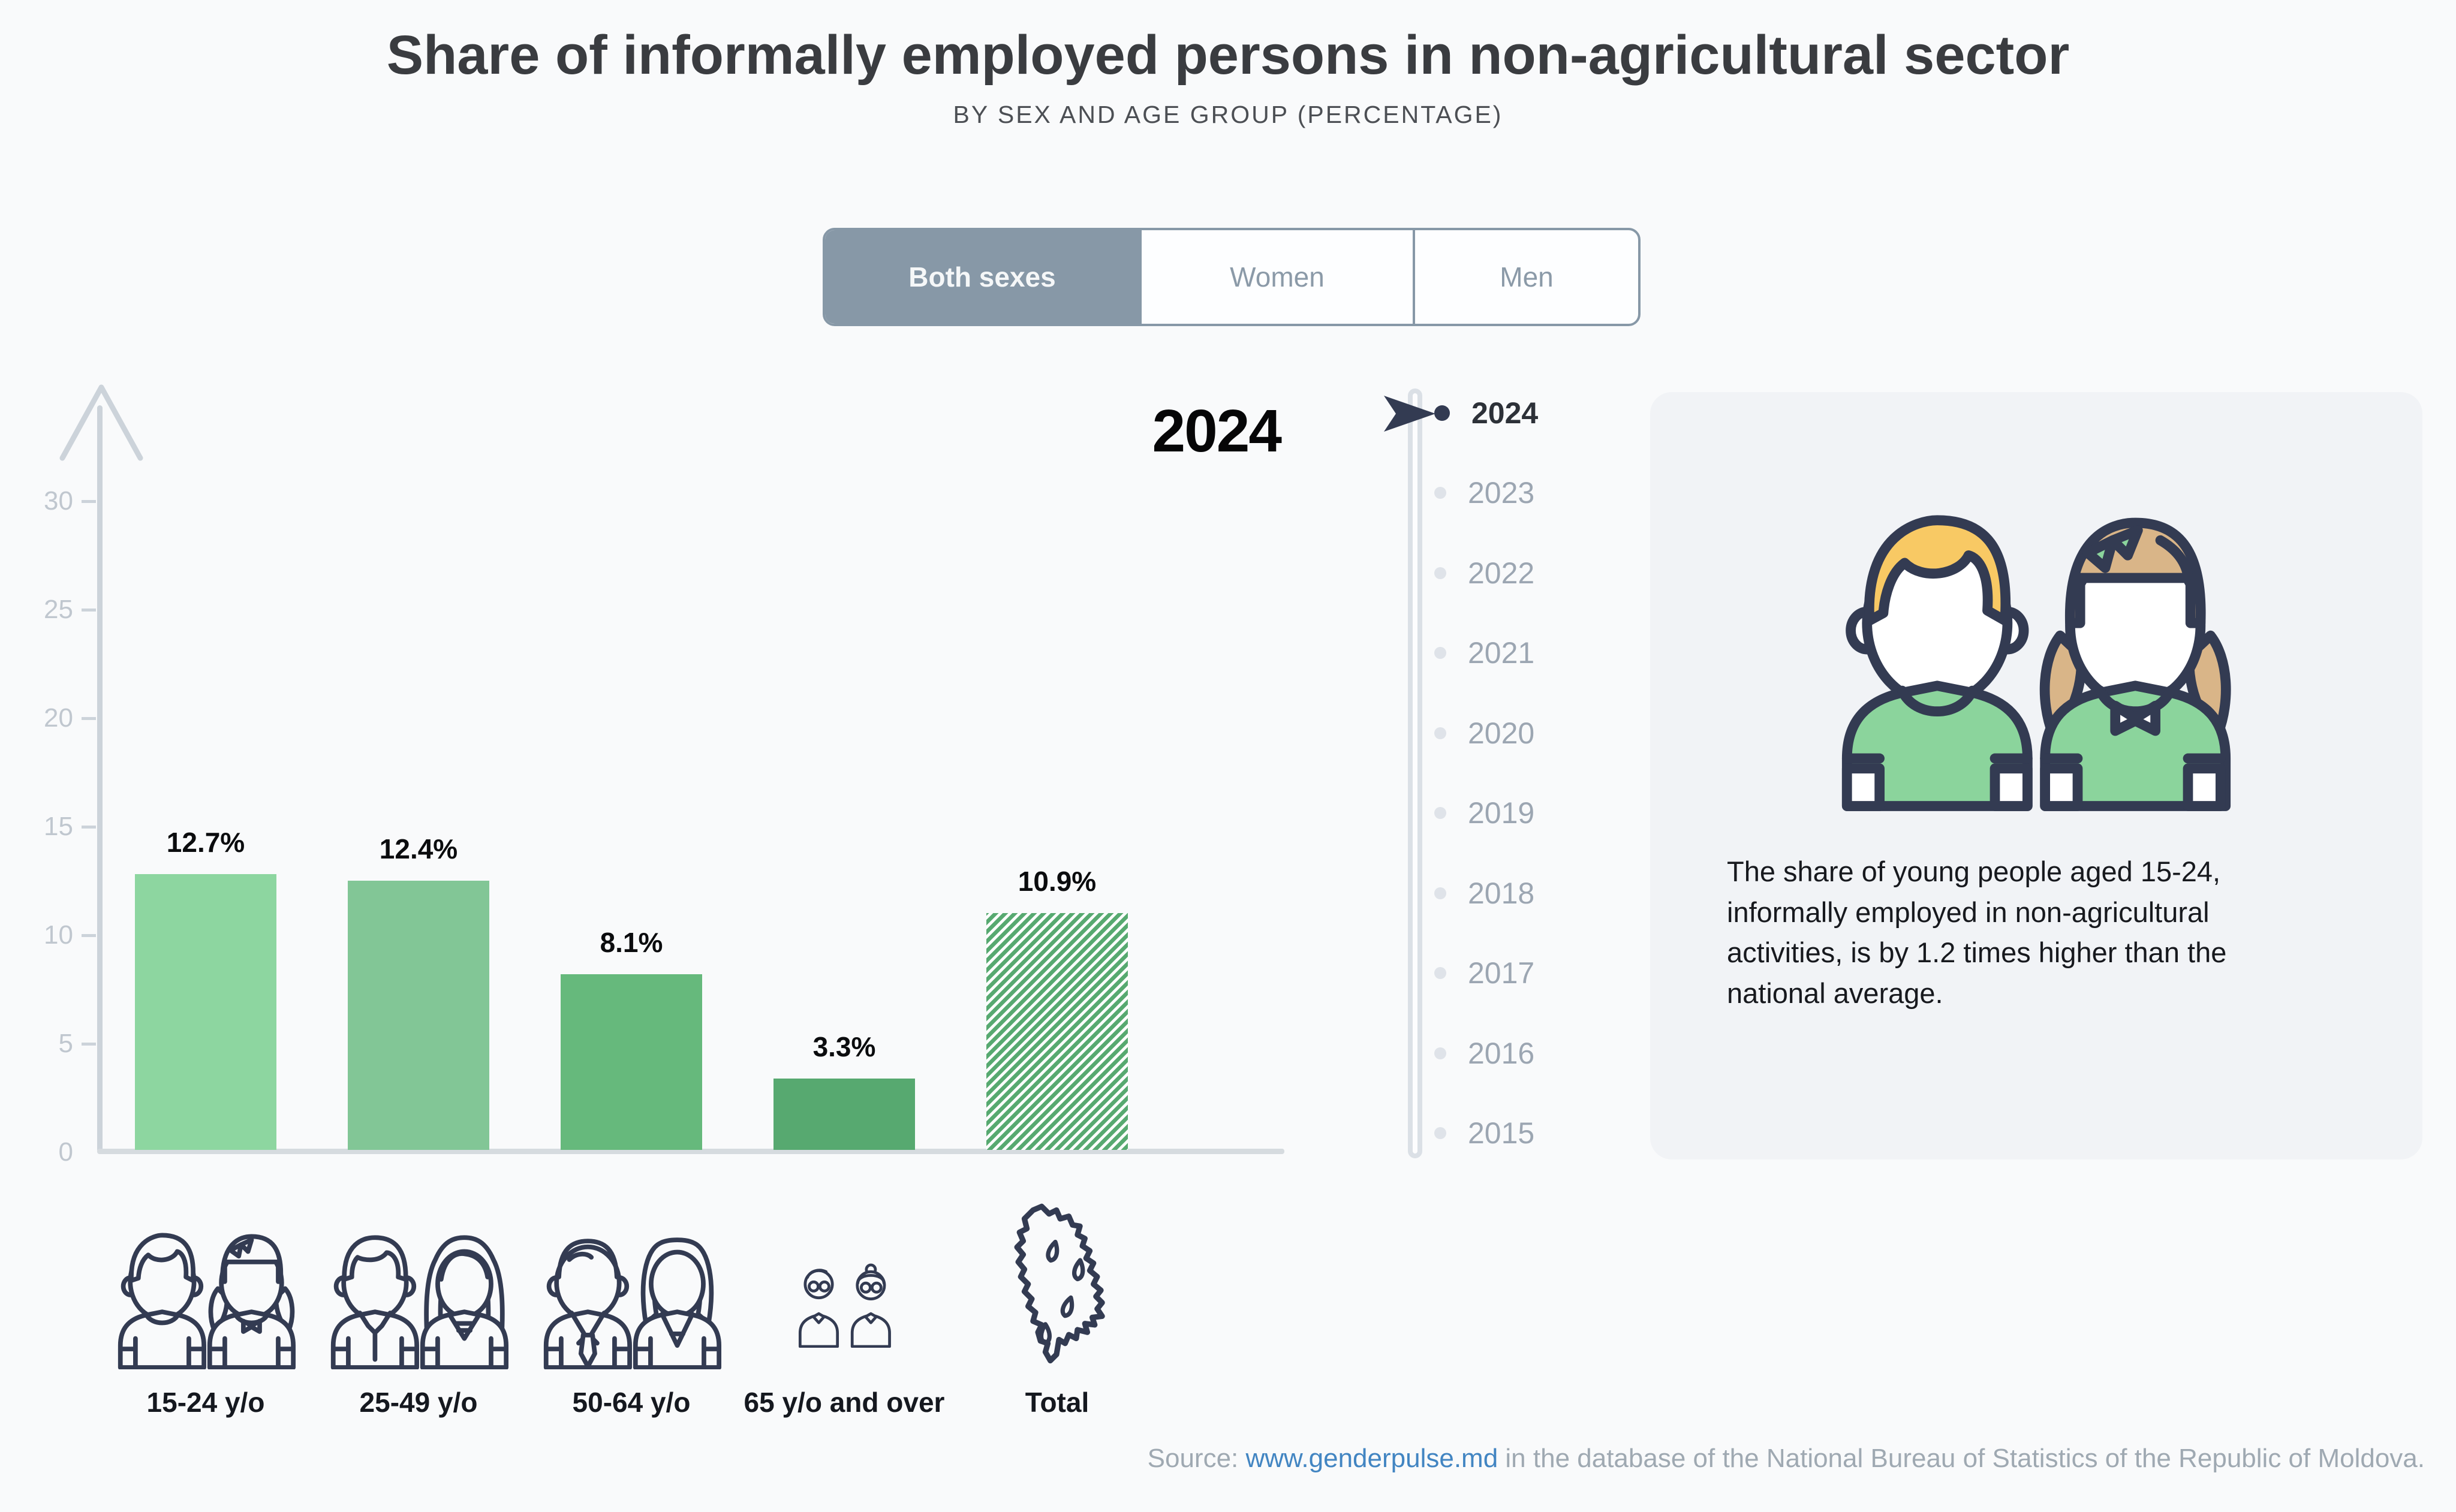 Image resolution: width=2456 pixels, height=1512 pixels. Describe the element at coordinates (1484, 1053) in the screenshot. I see `year-item-2016: 2016` at that location.